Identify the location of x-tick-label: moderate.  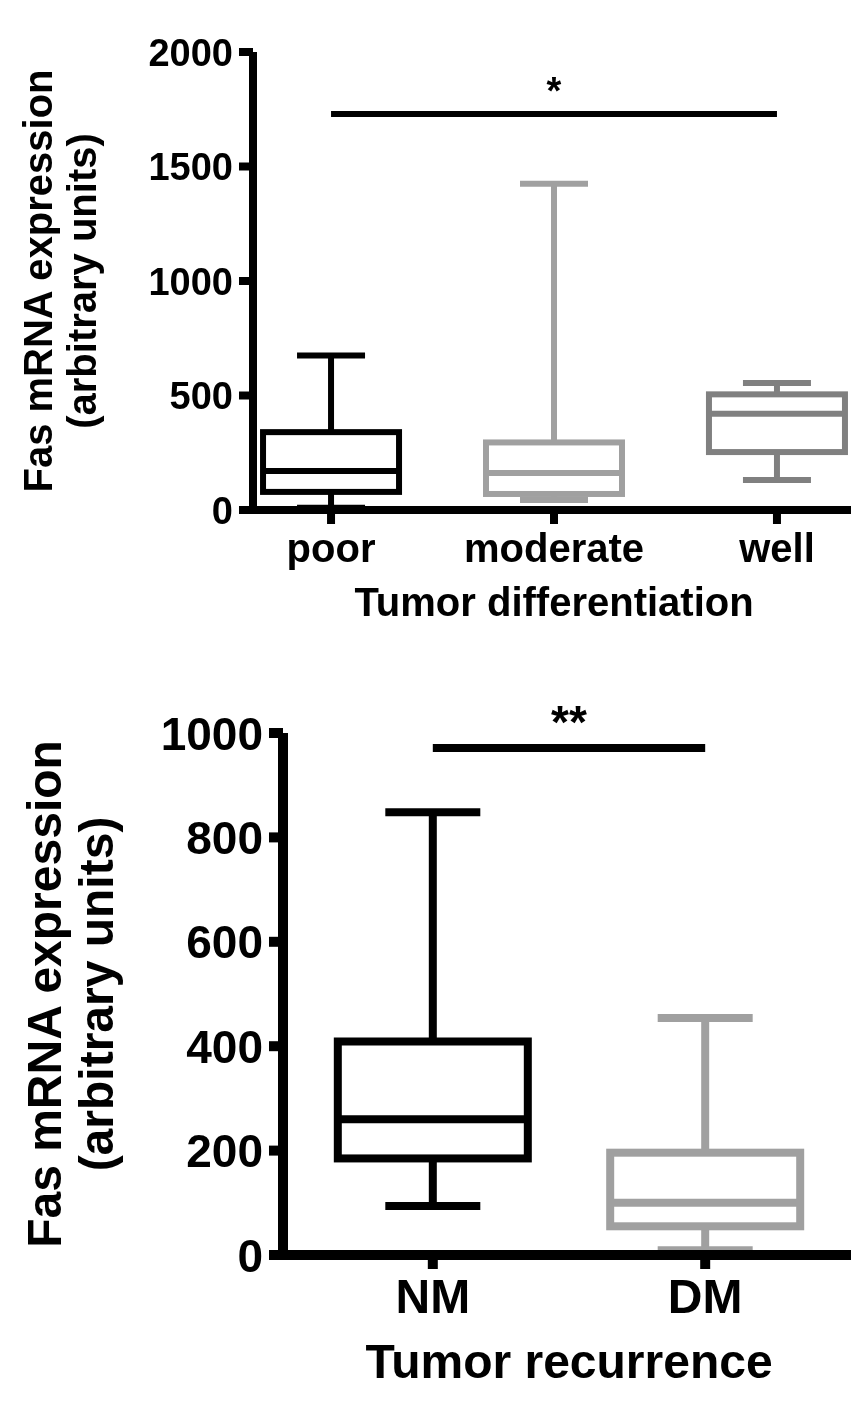
(554, 548).